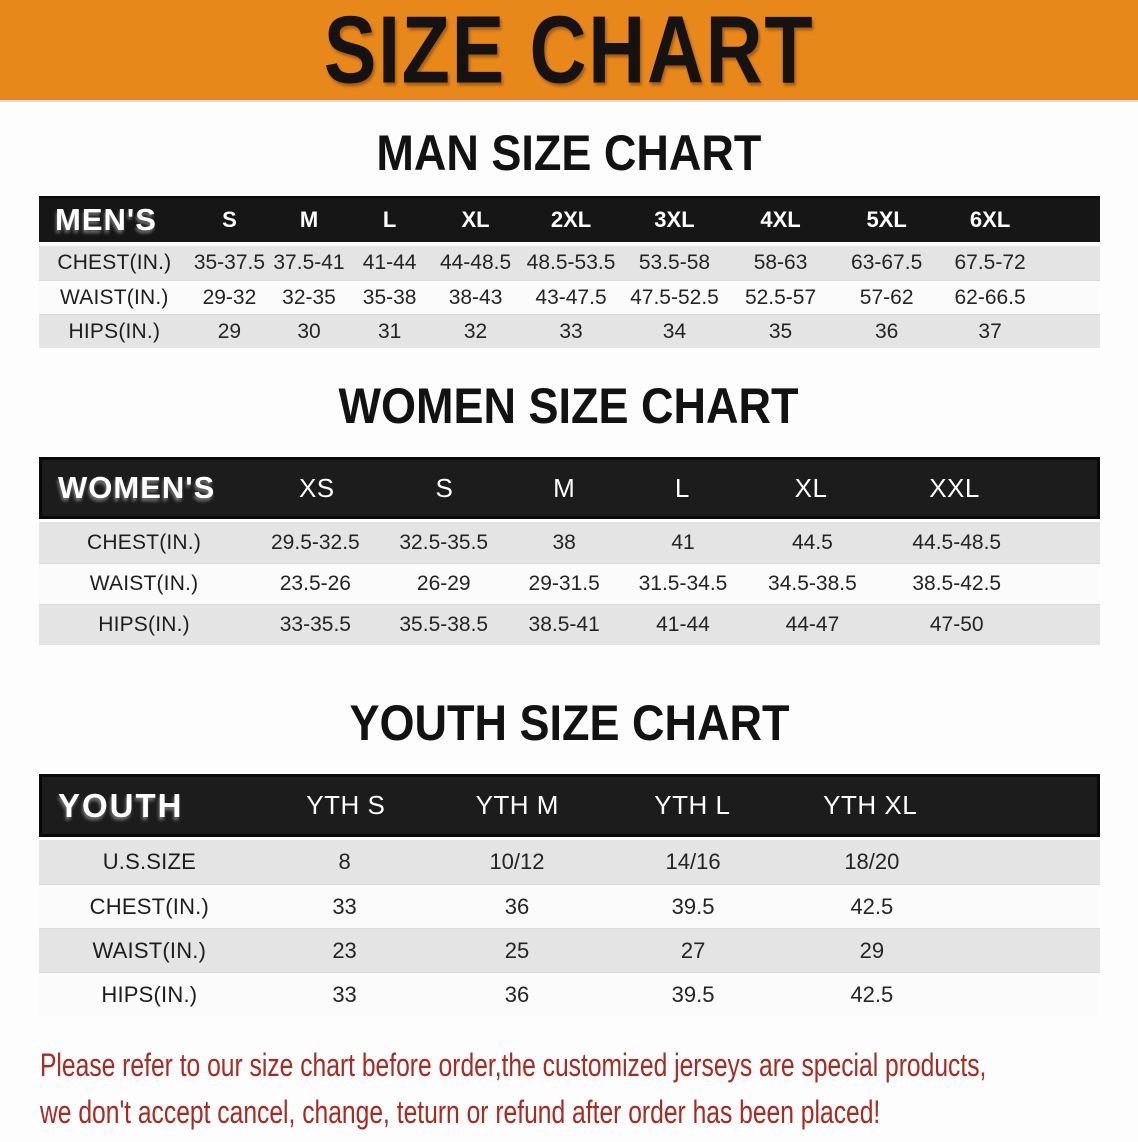 Image resolution: width=1138 pixels, height=1142 pixels. What do you see at coordinates (569, 220) in the screenshot?
I see `men-table-header: MEN'S S M L XL 2XL 3XL 4XL 5XL 6XL` at bounding box center [569, 220].